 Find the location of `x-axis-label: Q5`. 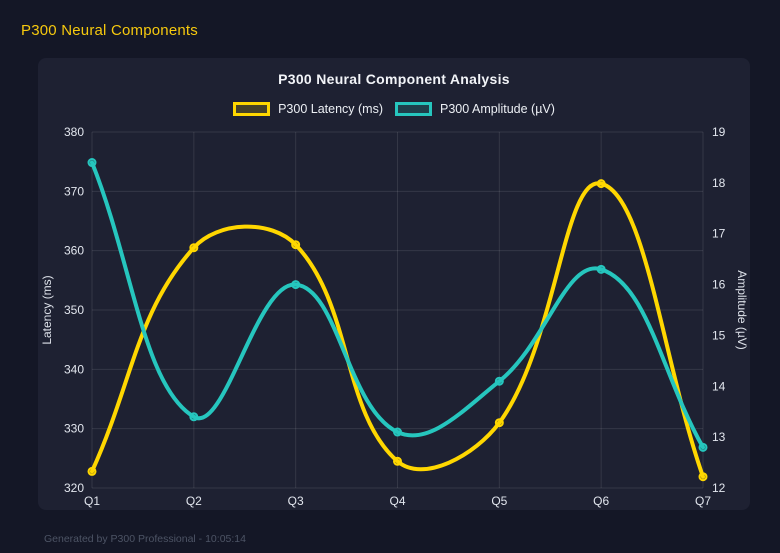

x-axis-label: Q5 is located at coordinates (499, 501).